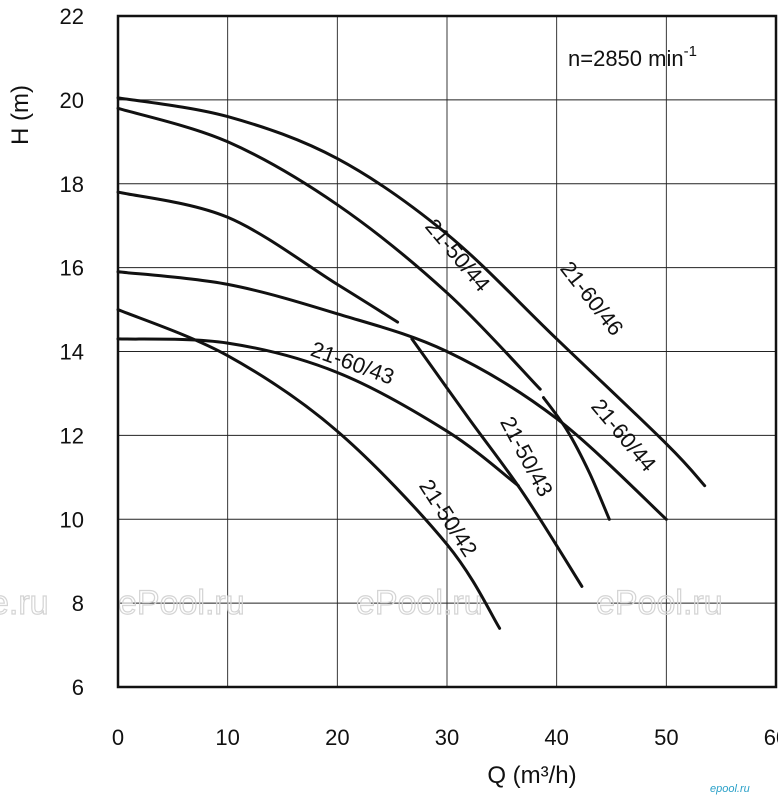 This screenshot has height=799, width=778. What do you see at coordinates (531, 775) in the screenshot?
I see `x-axis-title: Q (m³/h)` at bounding box center [531, 775].